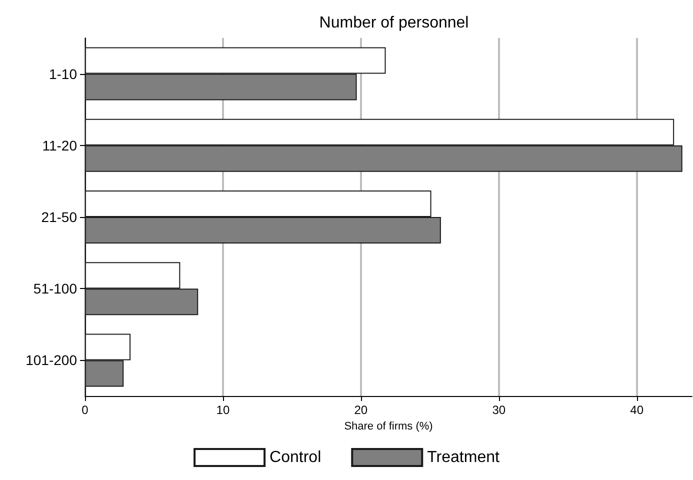  Describe the element at coordinates (463, 457) in the screenshot. I see `legend-label: Treatment` at that location.